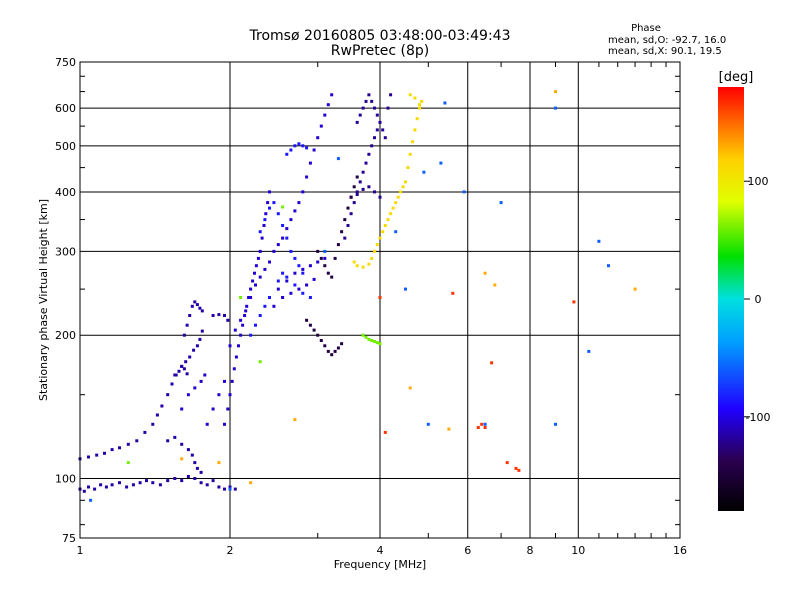  Describe the element at coordinates (43, 300) in the screenshot. I see `y-axis-label: Stationary phase Virtual Height [km]` at that location.